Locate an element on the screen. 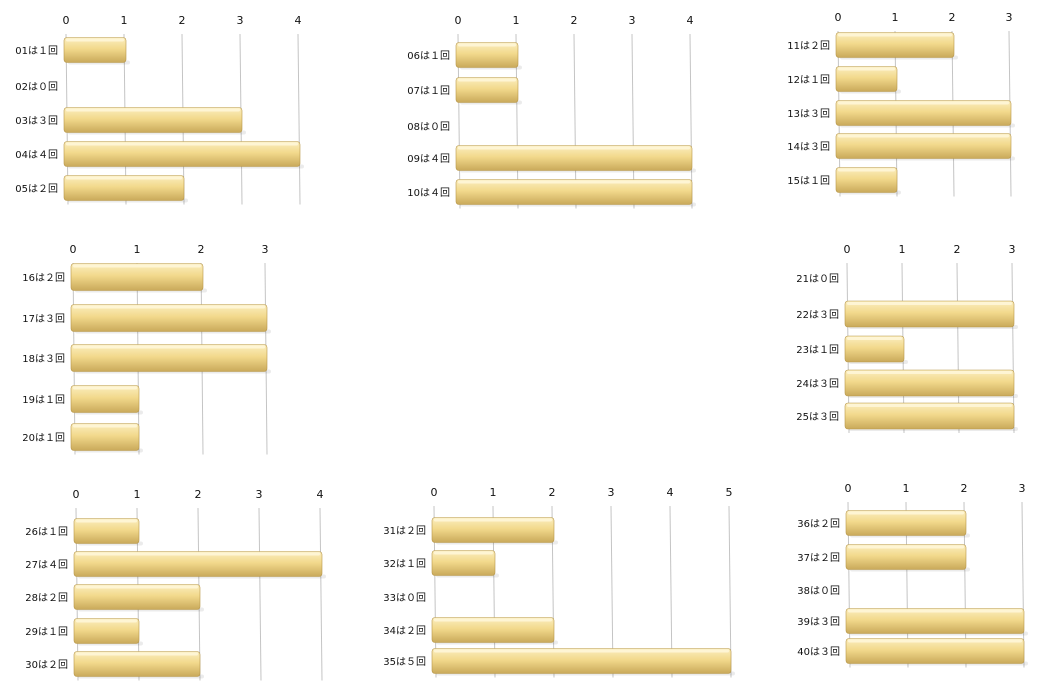 The image size is (1049, 691). category-label-1: 16は２回 is located at coordinates (43, 278).